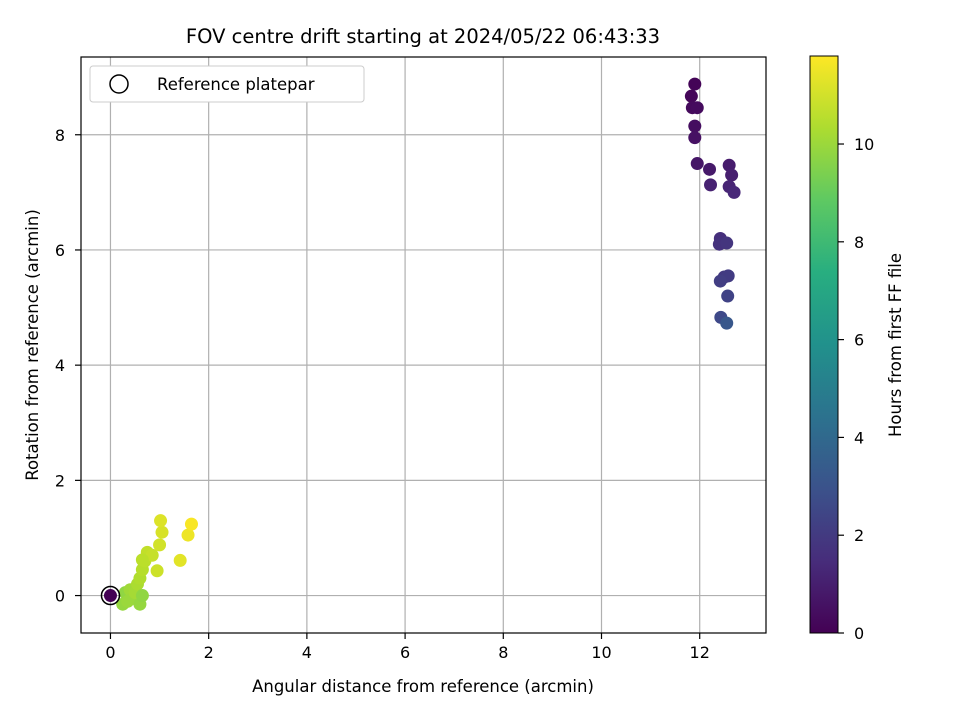 The image size is (960, 720). I want to click on colorbar-tick-label: 6, so click(859, 340).